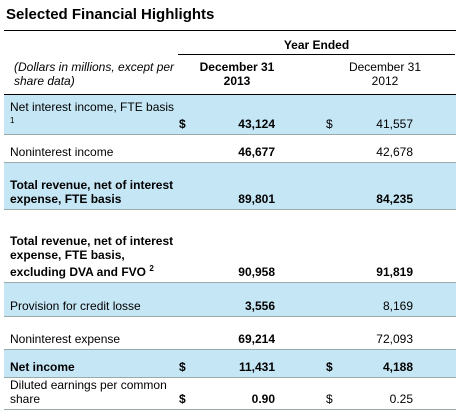 This screenshot has width=459, height=412. I want to click on row-label: Net income, so click(92, 367).